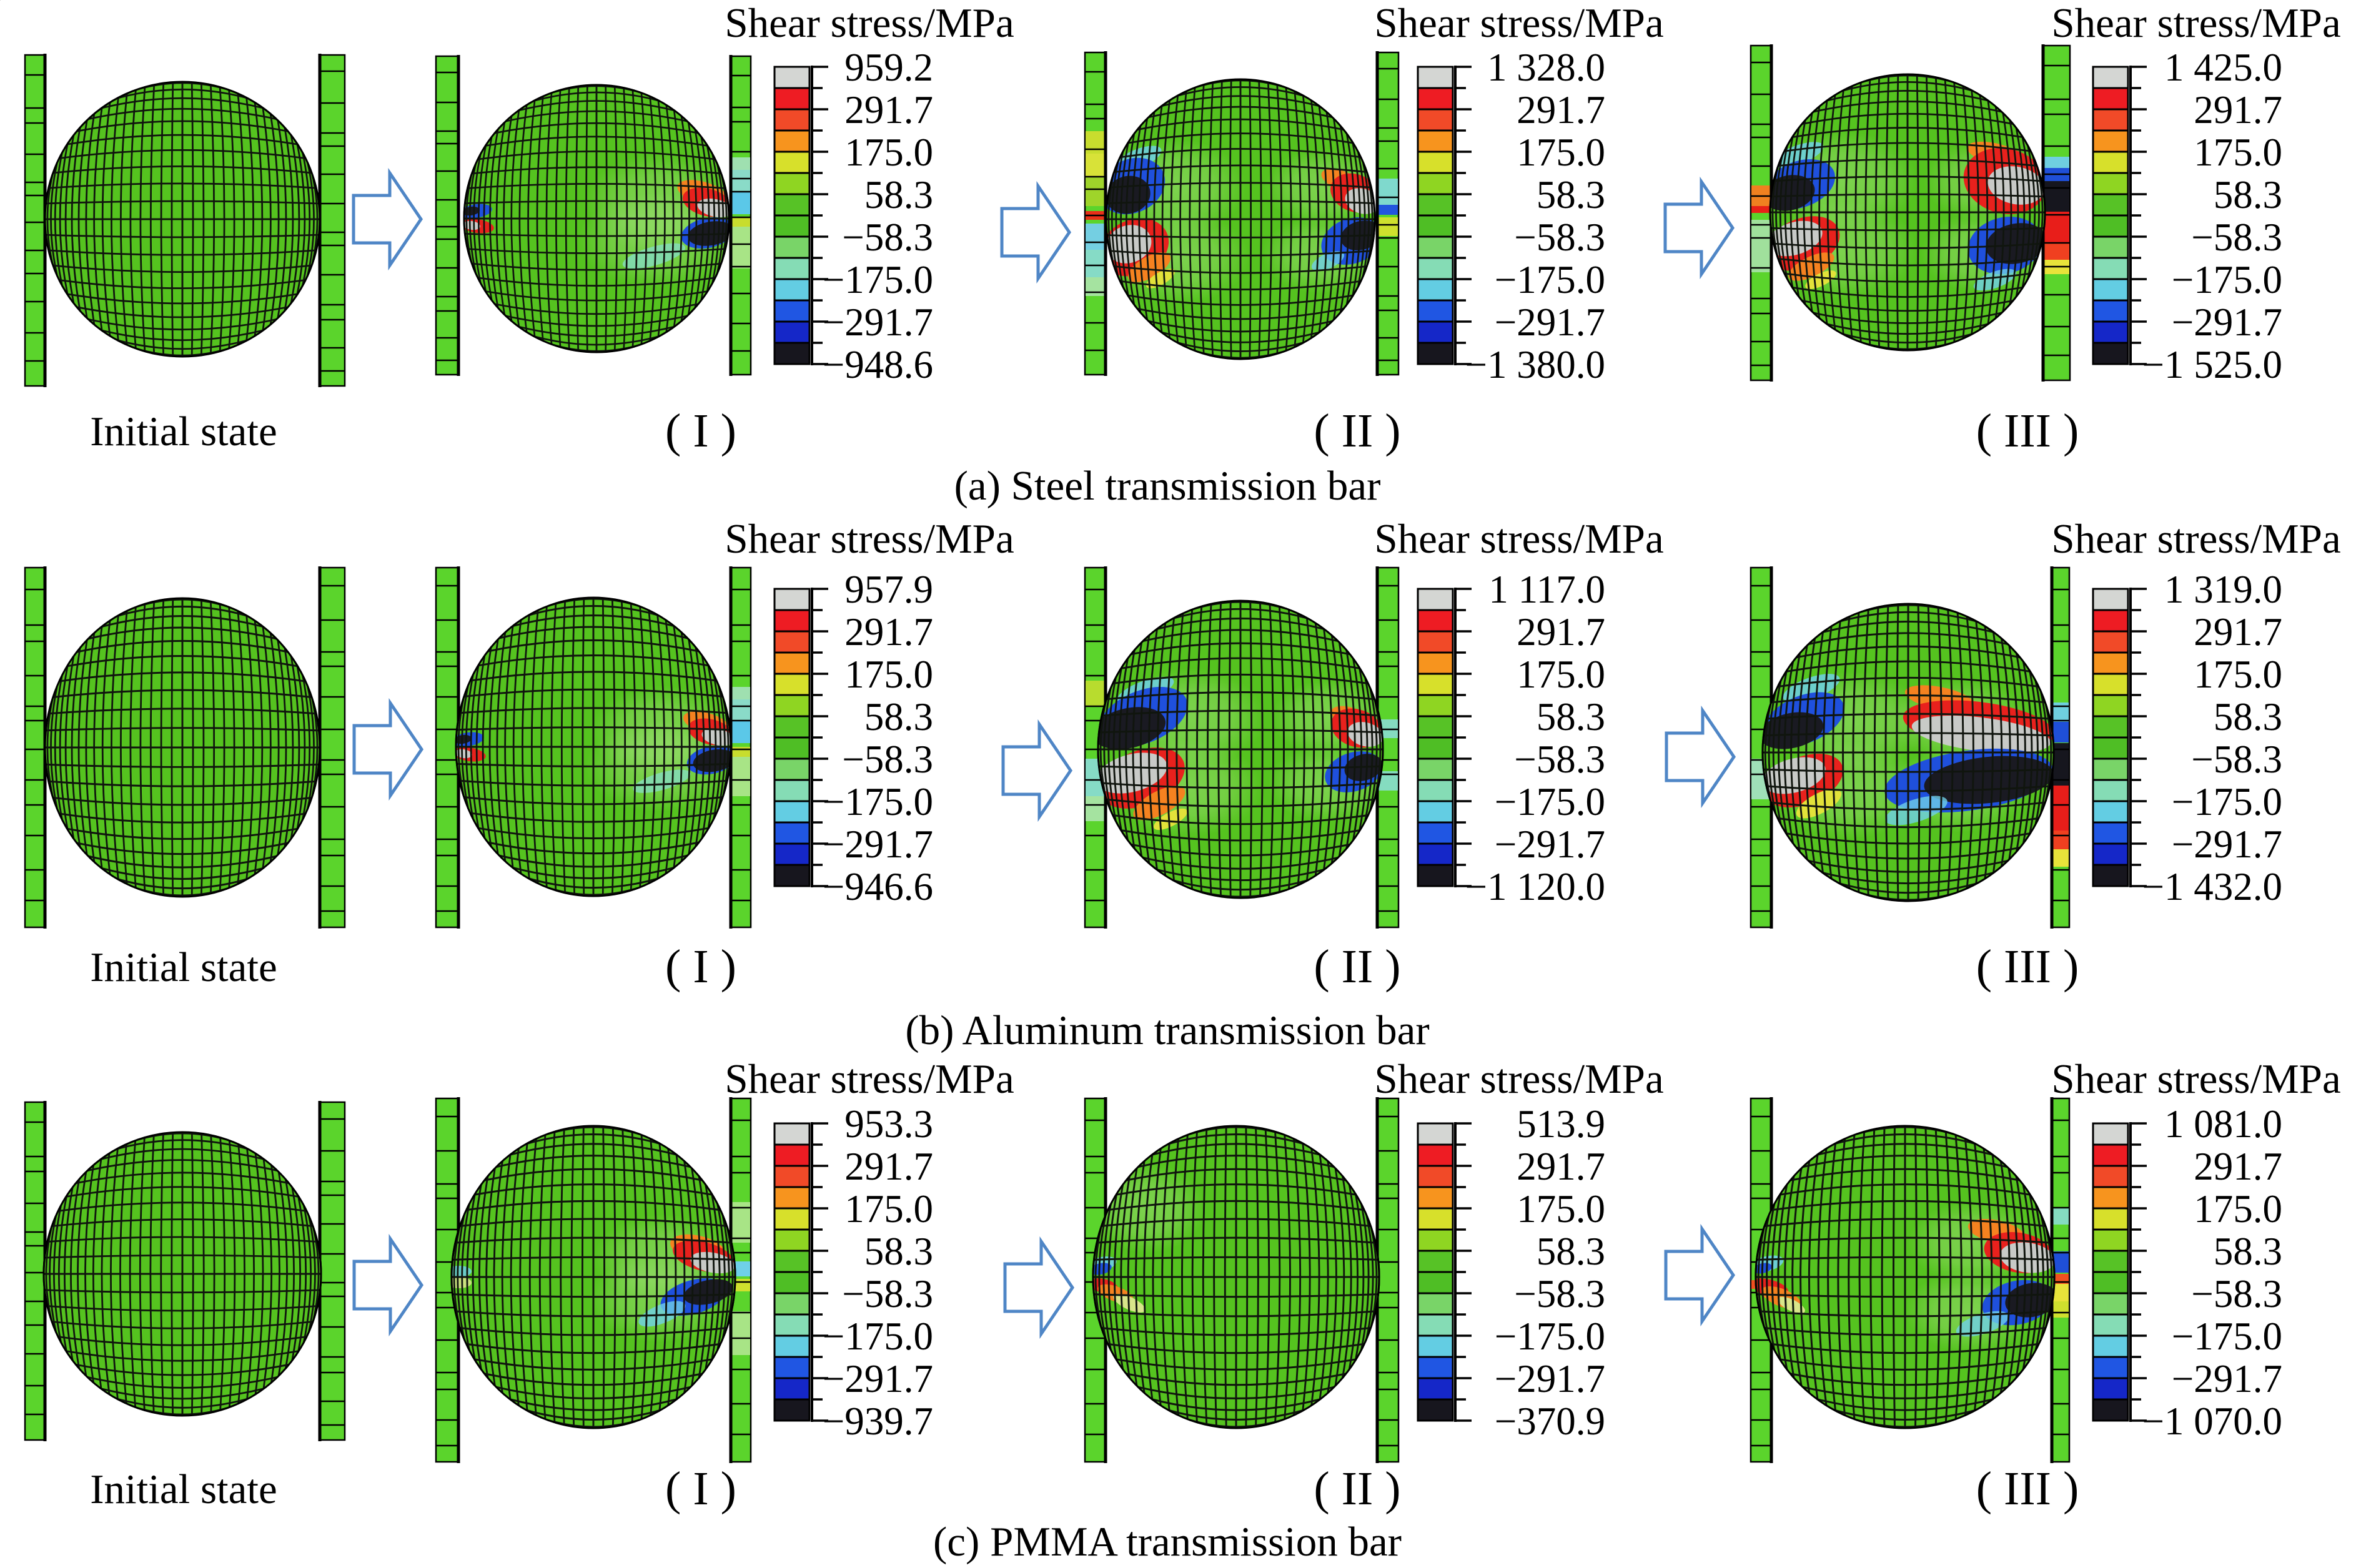  Describe the element at coordinates (1546, 67) in the screenshot. I see `svg-text: 1 328.0` at that location.